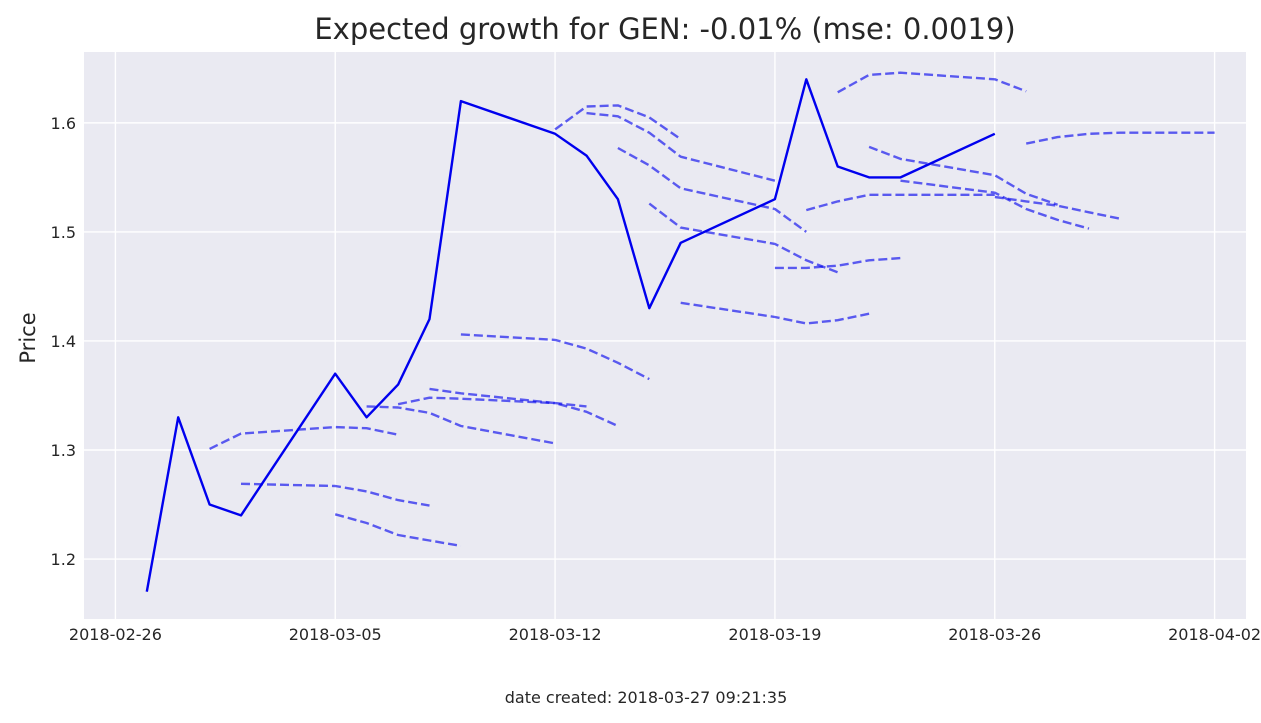 Image resolution: width=1261 pixels, height=723 pixels. I want to click on y-axis-label: Price, so click(28, 337).